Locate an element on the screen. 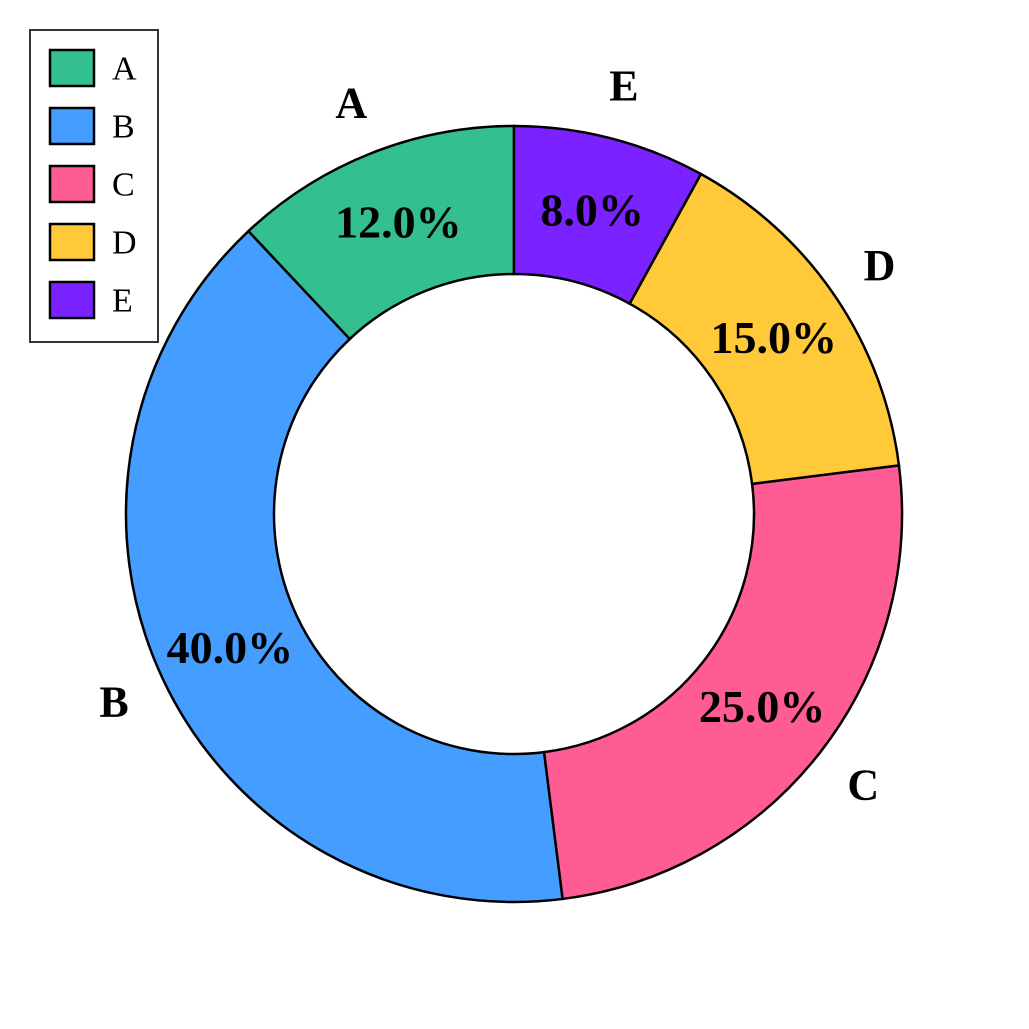 Image resolution: width=1029 pixels, height=1029 pixels. percent-label-b: 40.0% is located at coordinates (230, 647).